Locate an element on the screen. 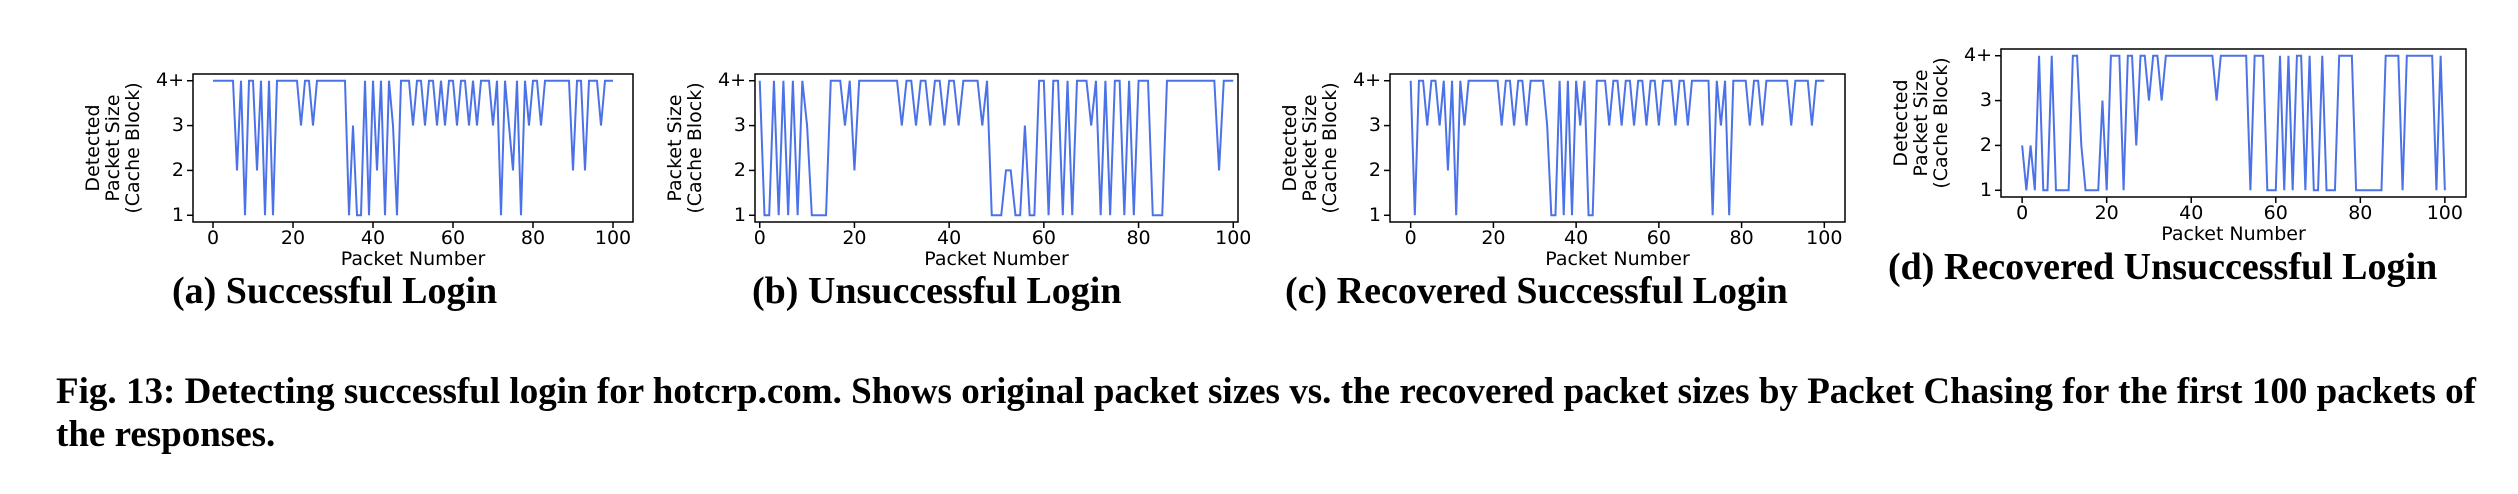 The height and width of the screenshot is (494, 2518). subcaption: (c) Recovered Successful Login is located at coordinates (1536, 291).